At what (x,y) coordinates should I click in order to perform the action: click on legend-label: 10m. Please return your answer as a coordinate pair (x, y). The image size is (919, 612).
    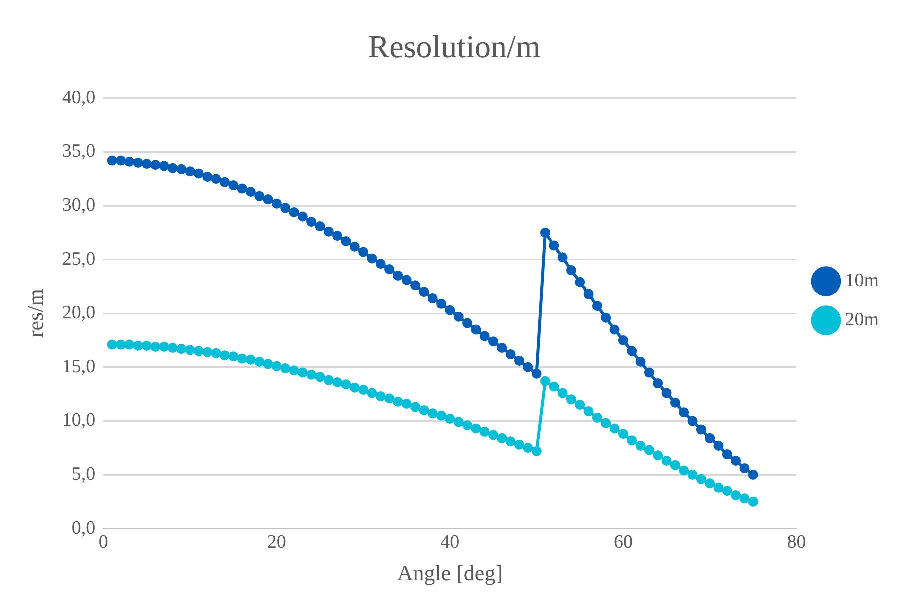
    Looking at the image, I should click on (862, 281).